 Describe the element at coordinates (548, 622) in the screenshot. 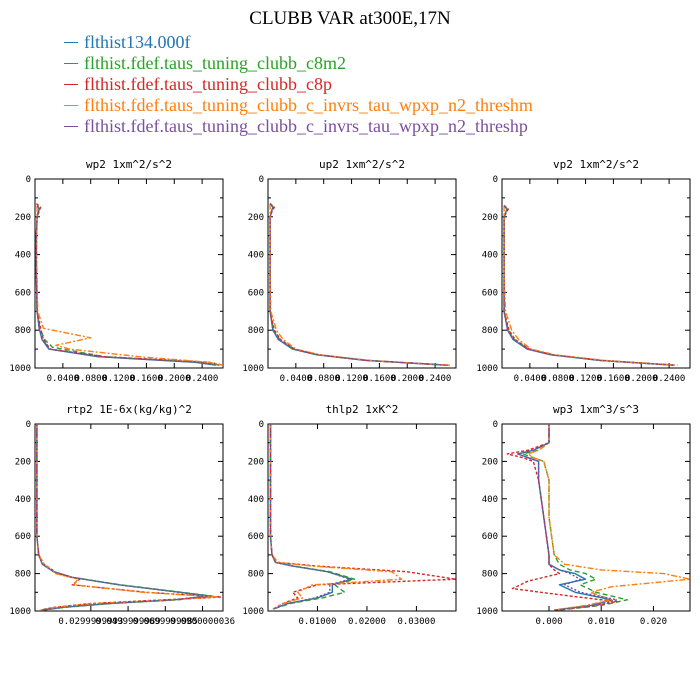

I see `x-tick-label: 0.000` at that location.